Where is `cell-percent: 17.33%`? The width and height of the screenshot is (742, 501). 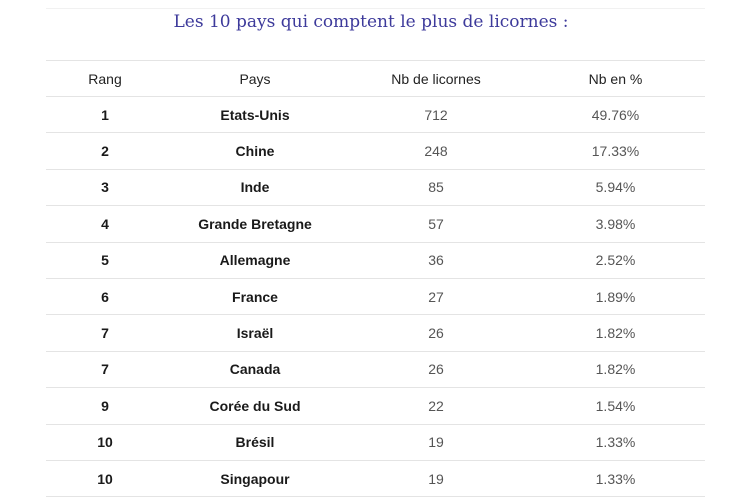 cell-percent: 17.33% is located at coordinates (615, 151).